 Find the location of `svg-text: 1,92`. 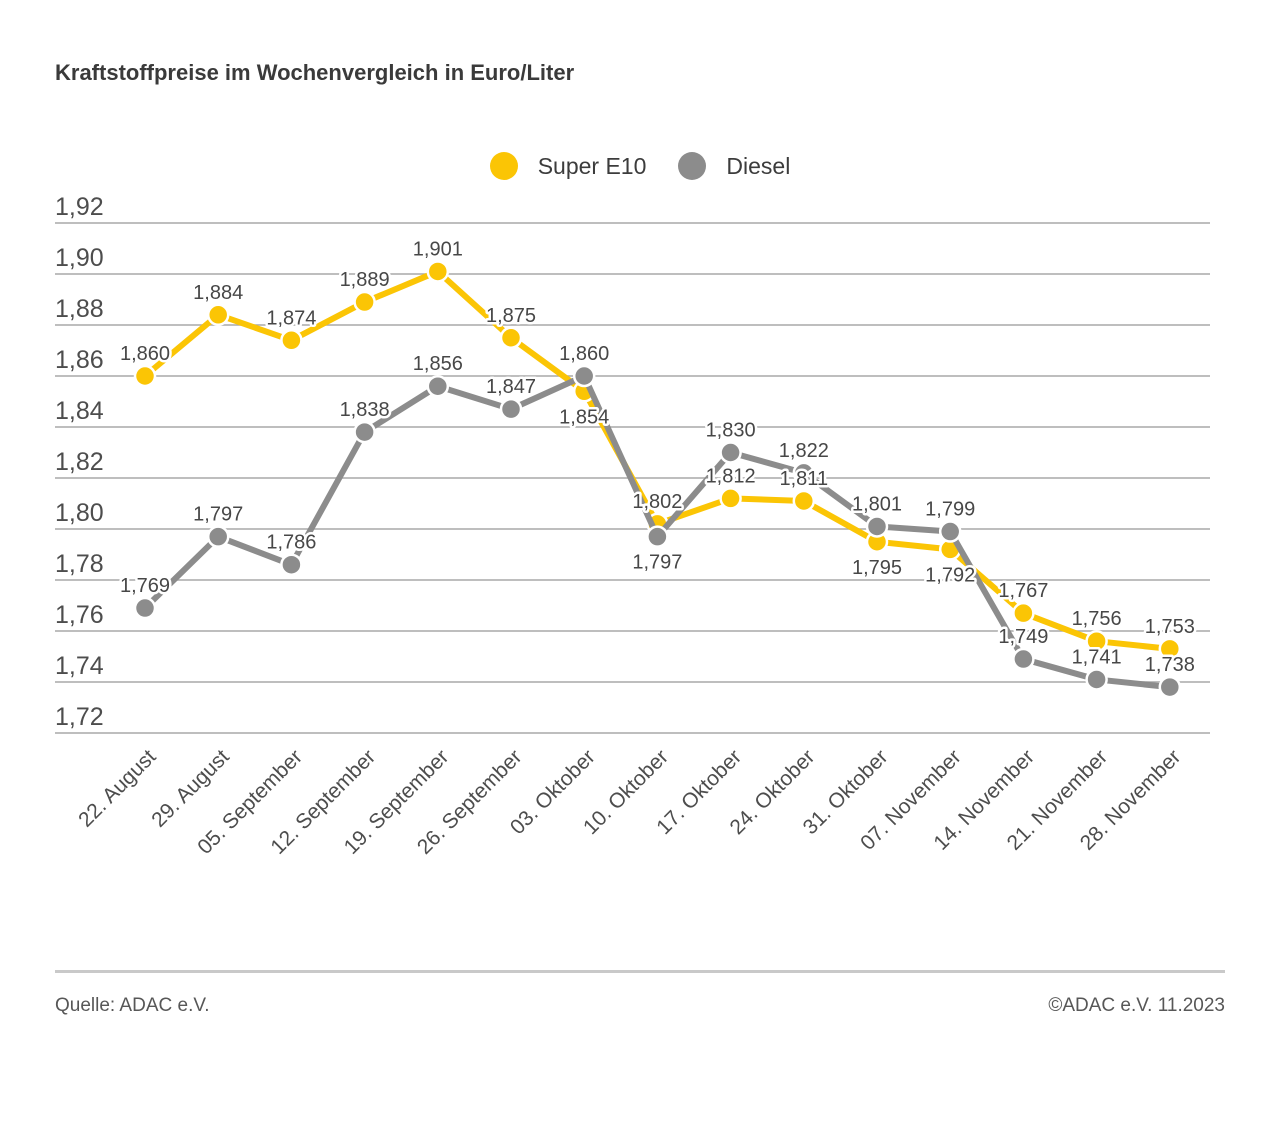

svg-text: 1,92 is located at coordinates (79, 207).